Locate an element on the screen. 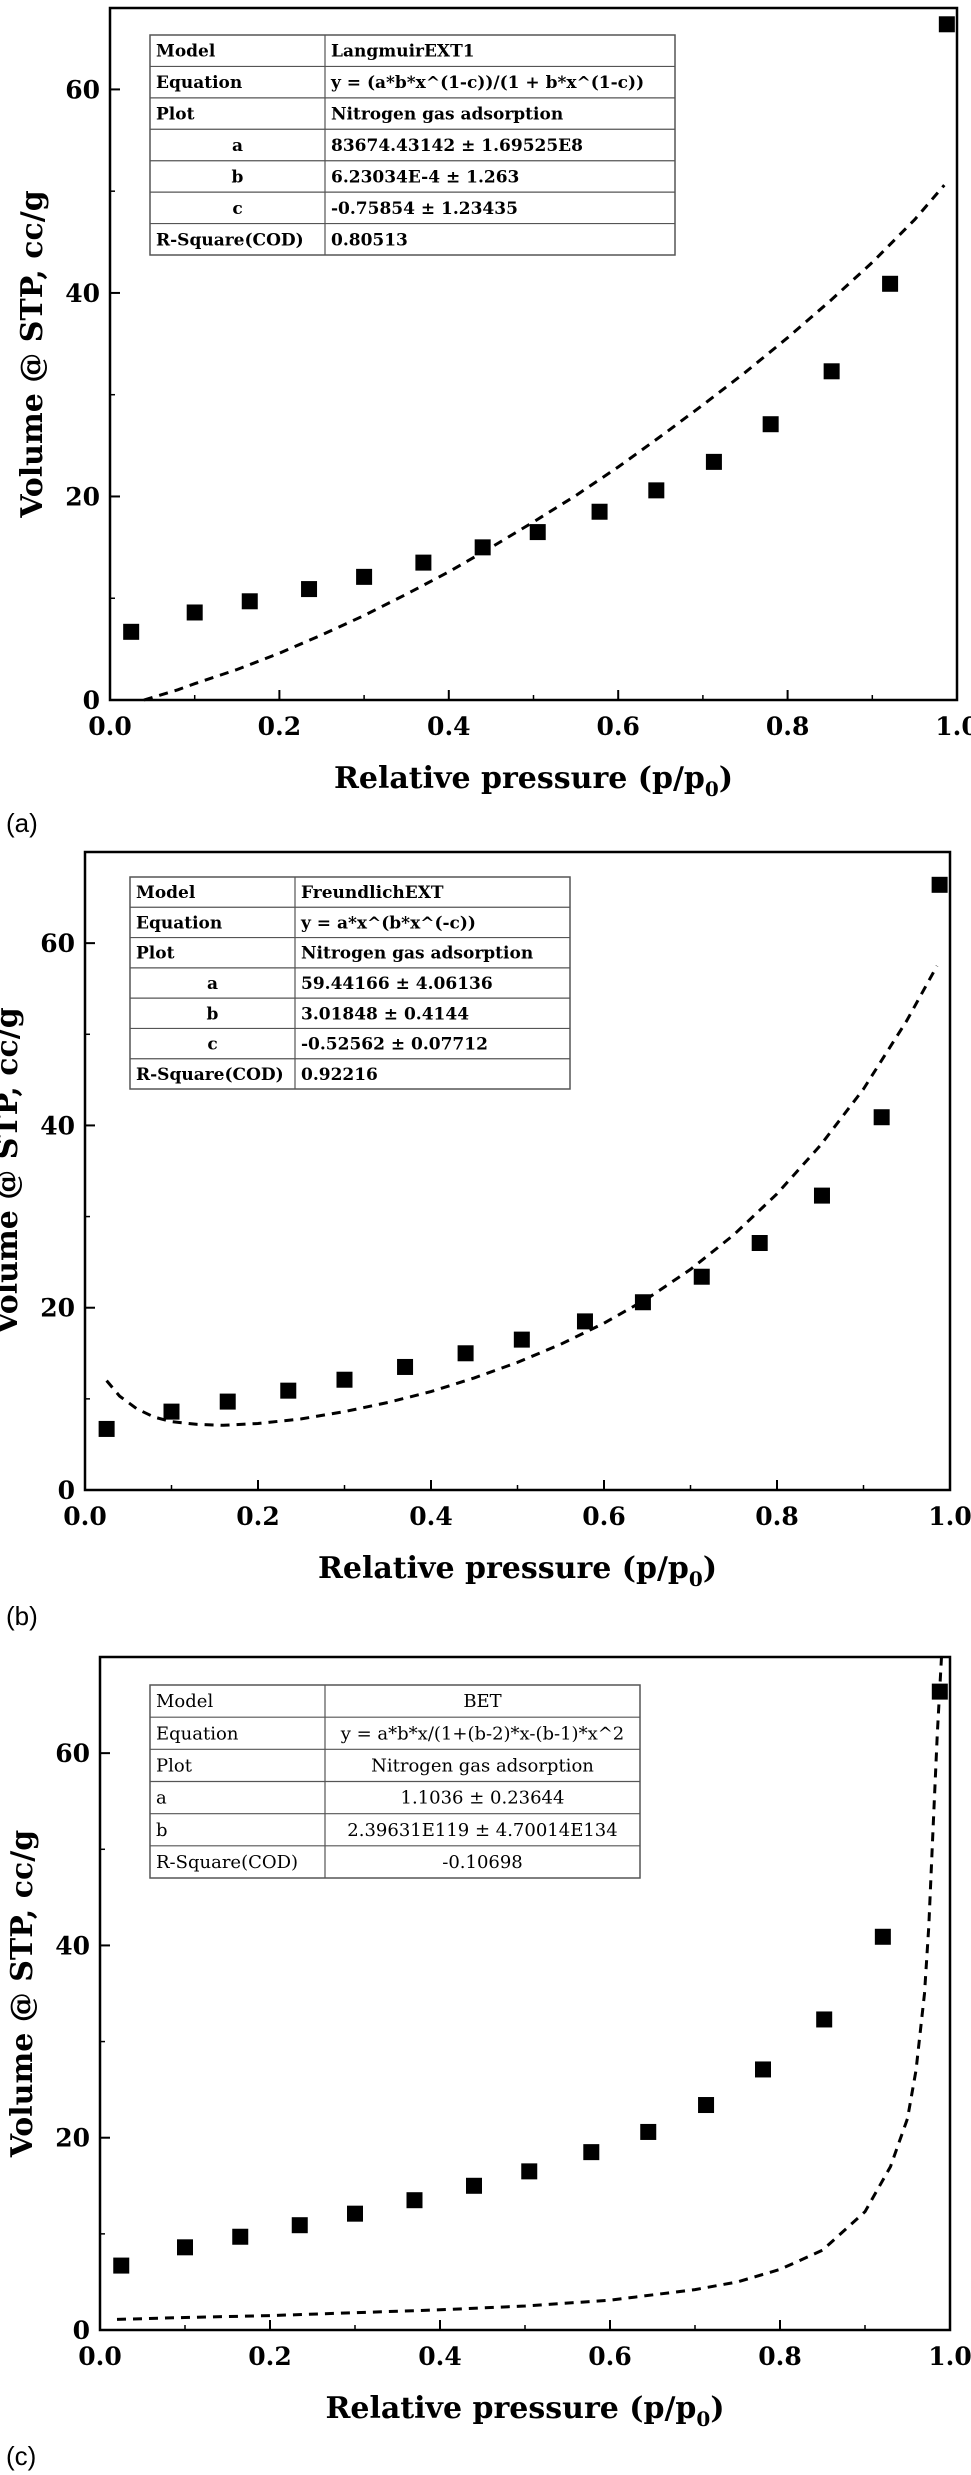 Image resolution: width=971 pixels, height=2475 pixels. table-value: 3.01848 ± 0.4144 is located at coordinates (385, 1014).